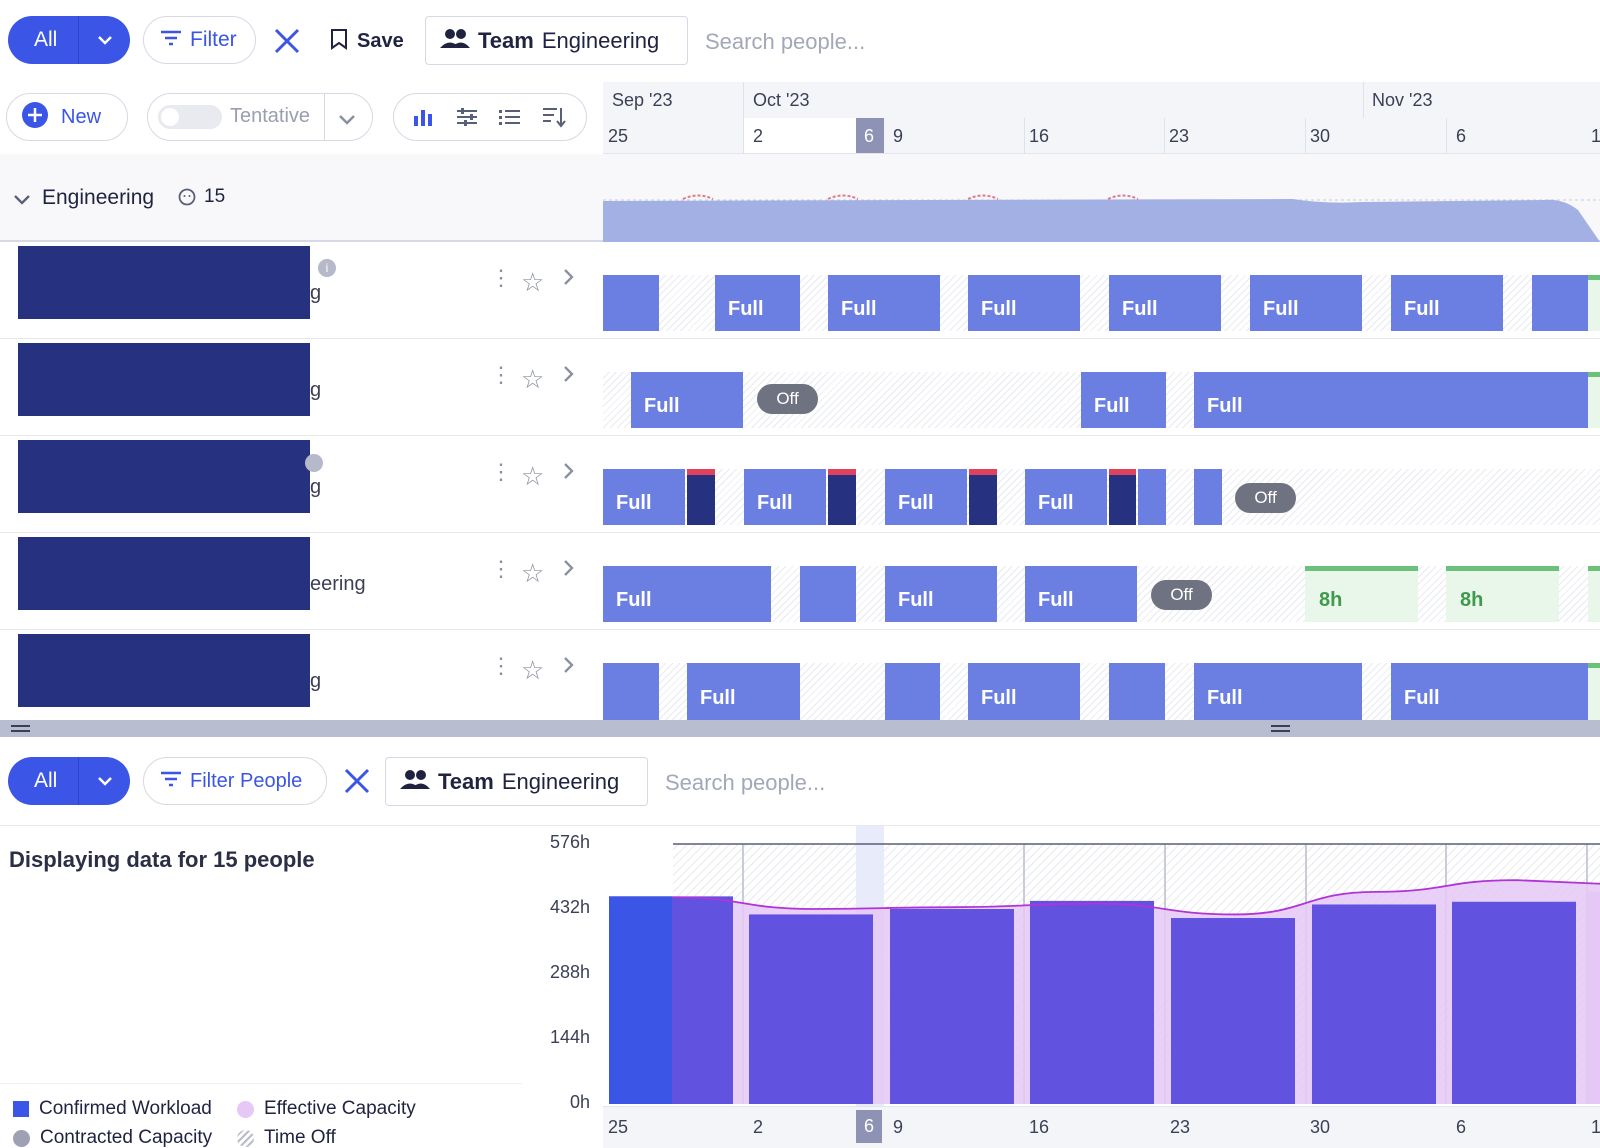  Describe the element at coordinates (1179, 136) in the screenshot. I see `day-label: 23` at that location.